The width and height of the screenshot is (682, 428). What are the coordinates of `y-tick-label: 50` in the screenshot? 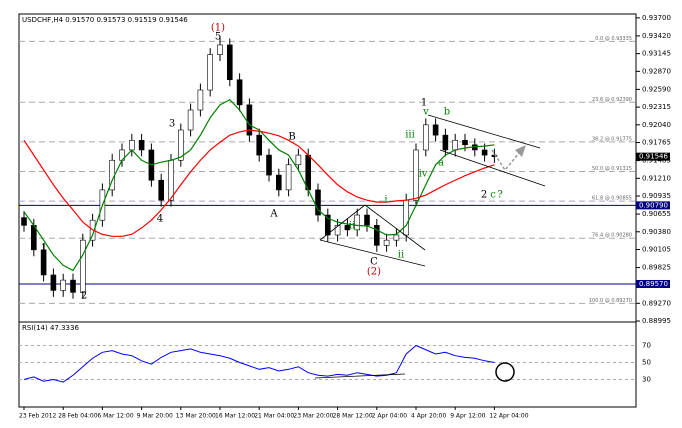 It's located at (646, 363).